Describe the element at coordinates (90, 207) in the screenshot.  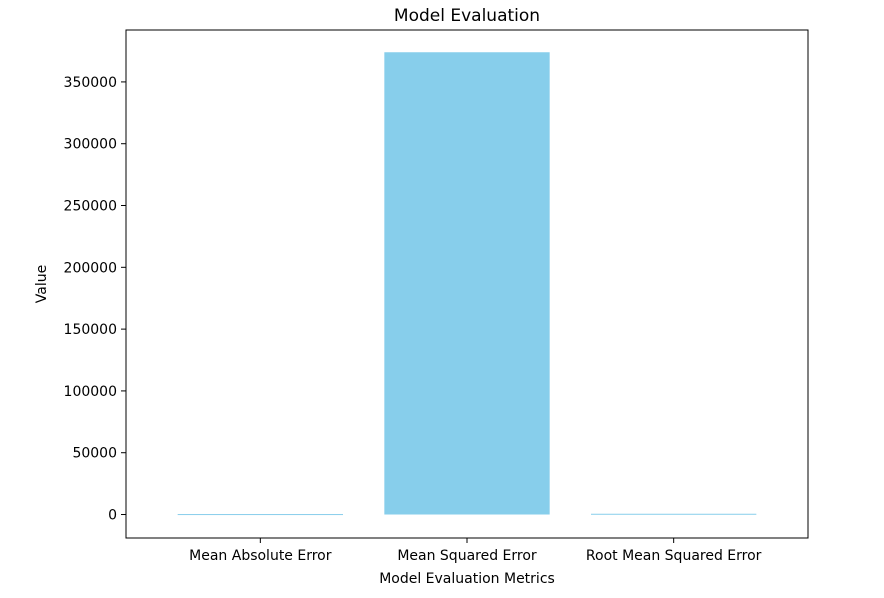
I see `y-tick-label: 250000` at that location.